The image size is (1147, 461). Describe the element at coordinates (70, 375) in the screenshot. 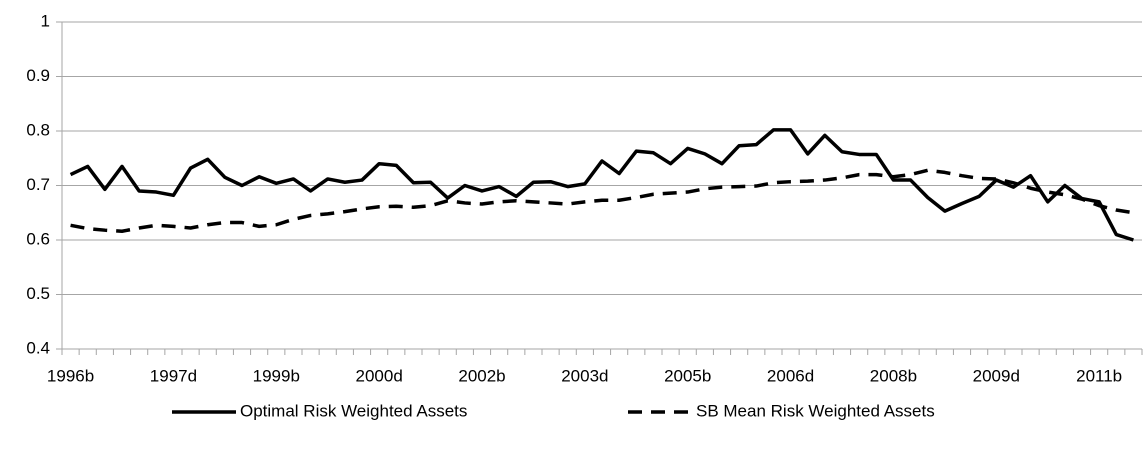

I see `x-tick-label: 1996b` at that location.